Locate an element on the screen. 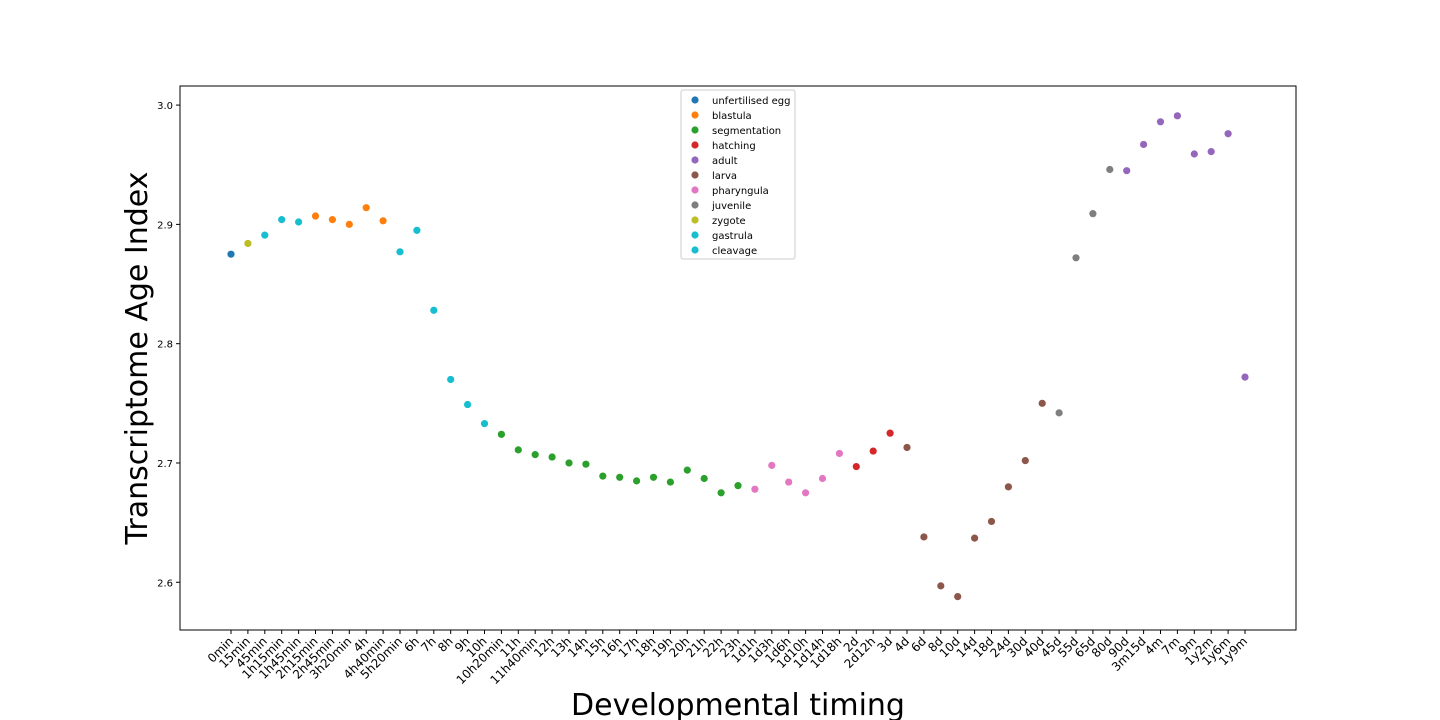  y-axis-label: Transcriptome Age Index is located at coordinates (137, 359).